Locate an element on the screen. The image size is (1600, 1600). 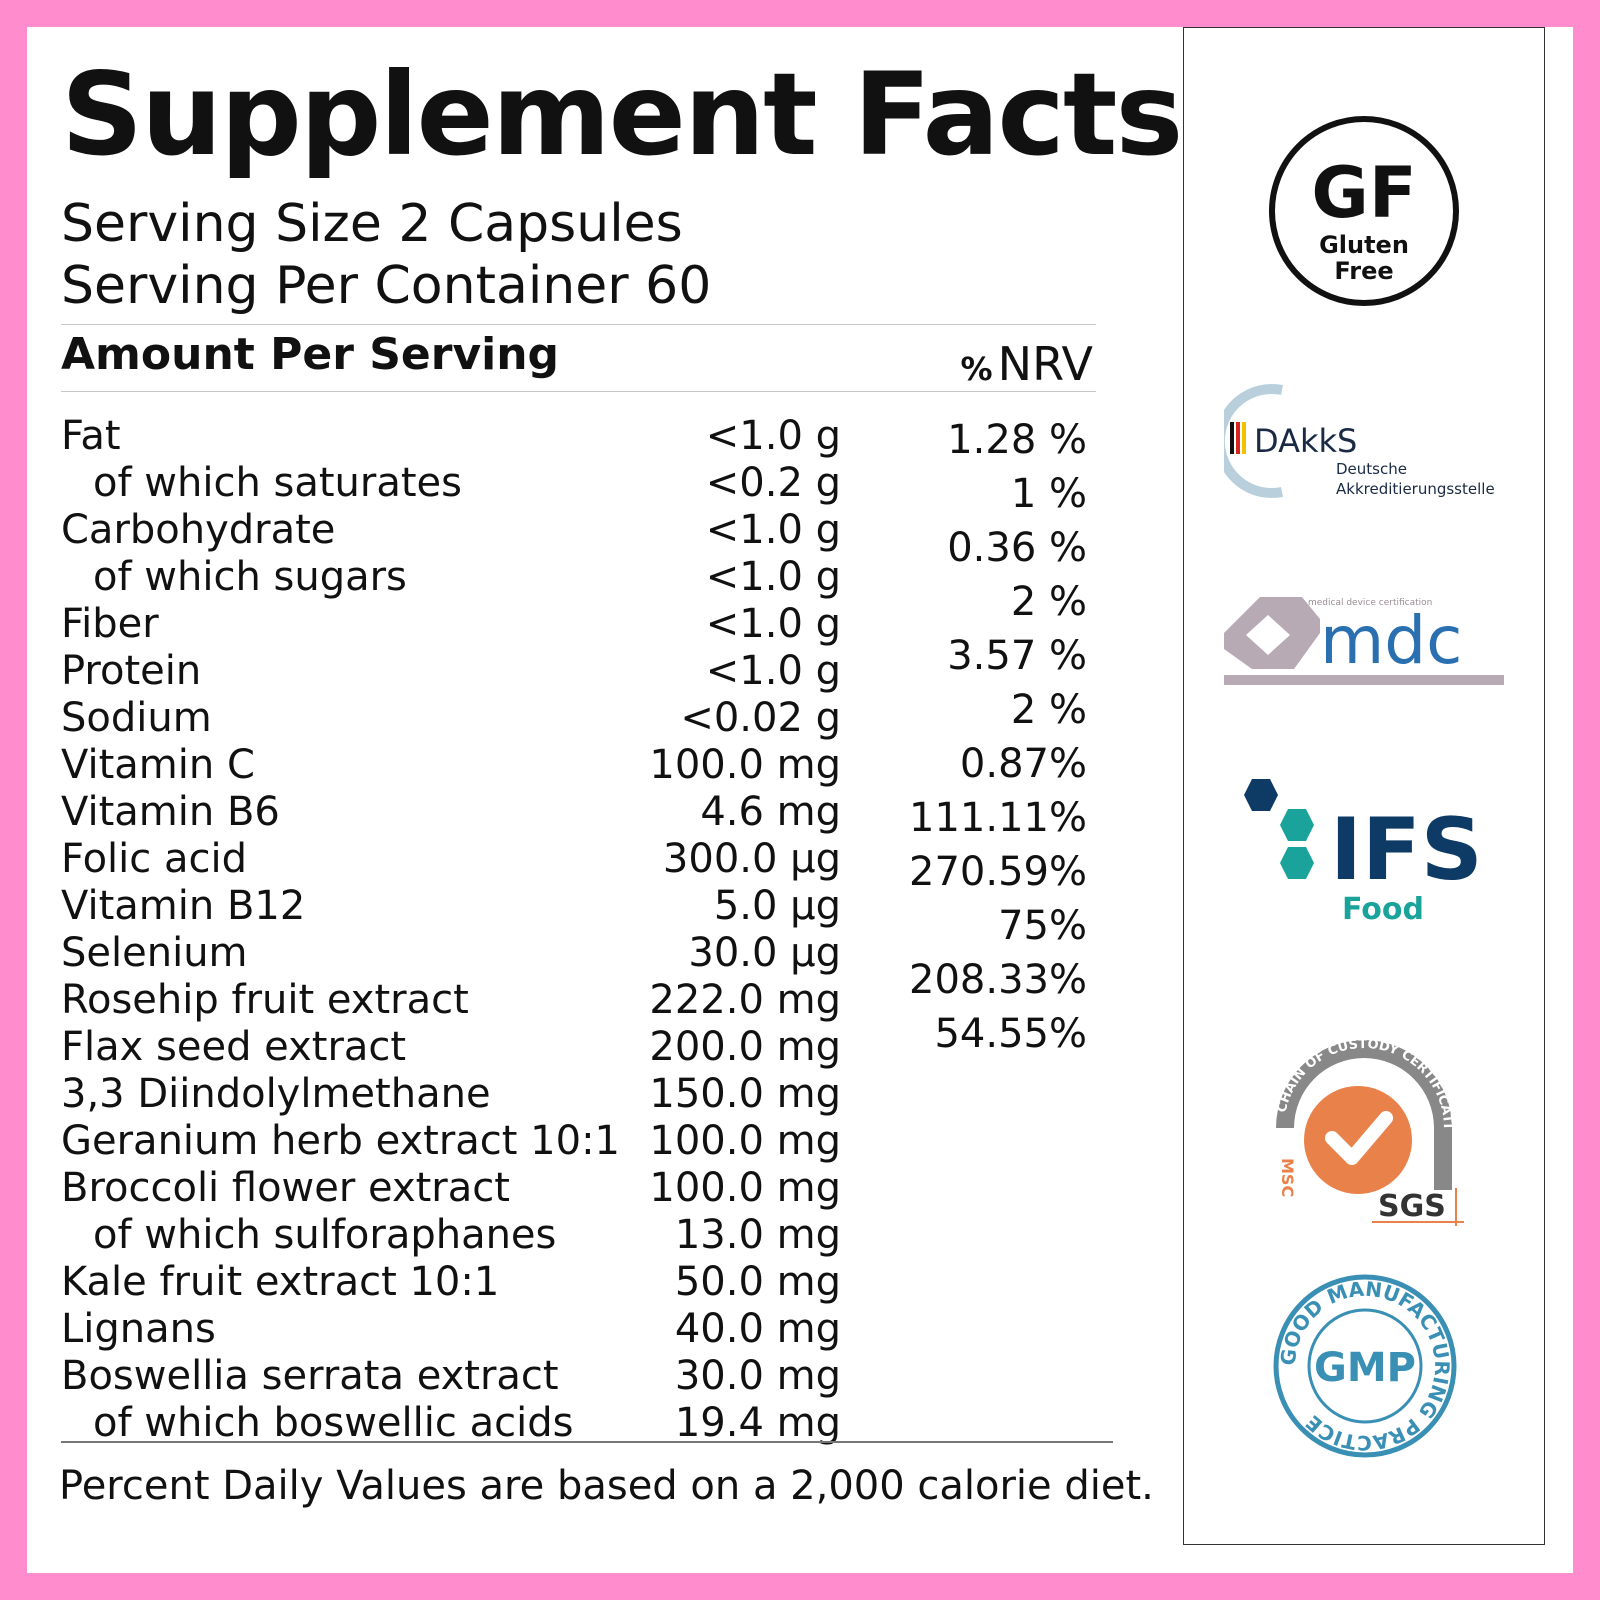
nutrient-name: Boswellia serrata extract is located at coordinates (310, 1376).